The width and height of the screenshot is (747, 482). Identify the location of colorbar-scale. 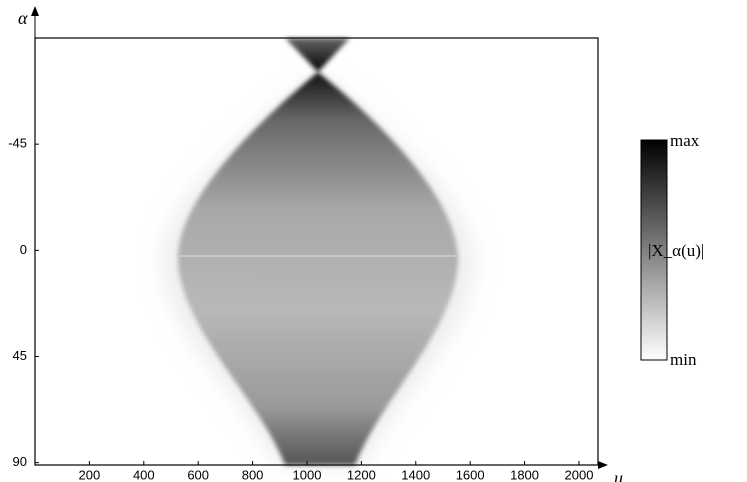
(654, 250).